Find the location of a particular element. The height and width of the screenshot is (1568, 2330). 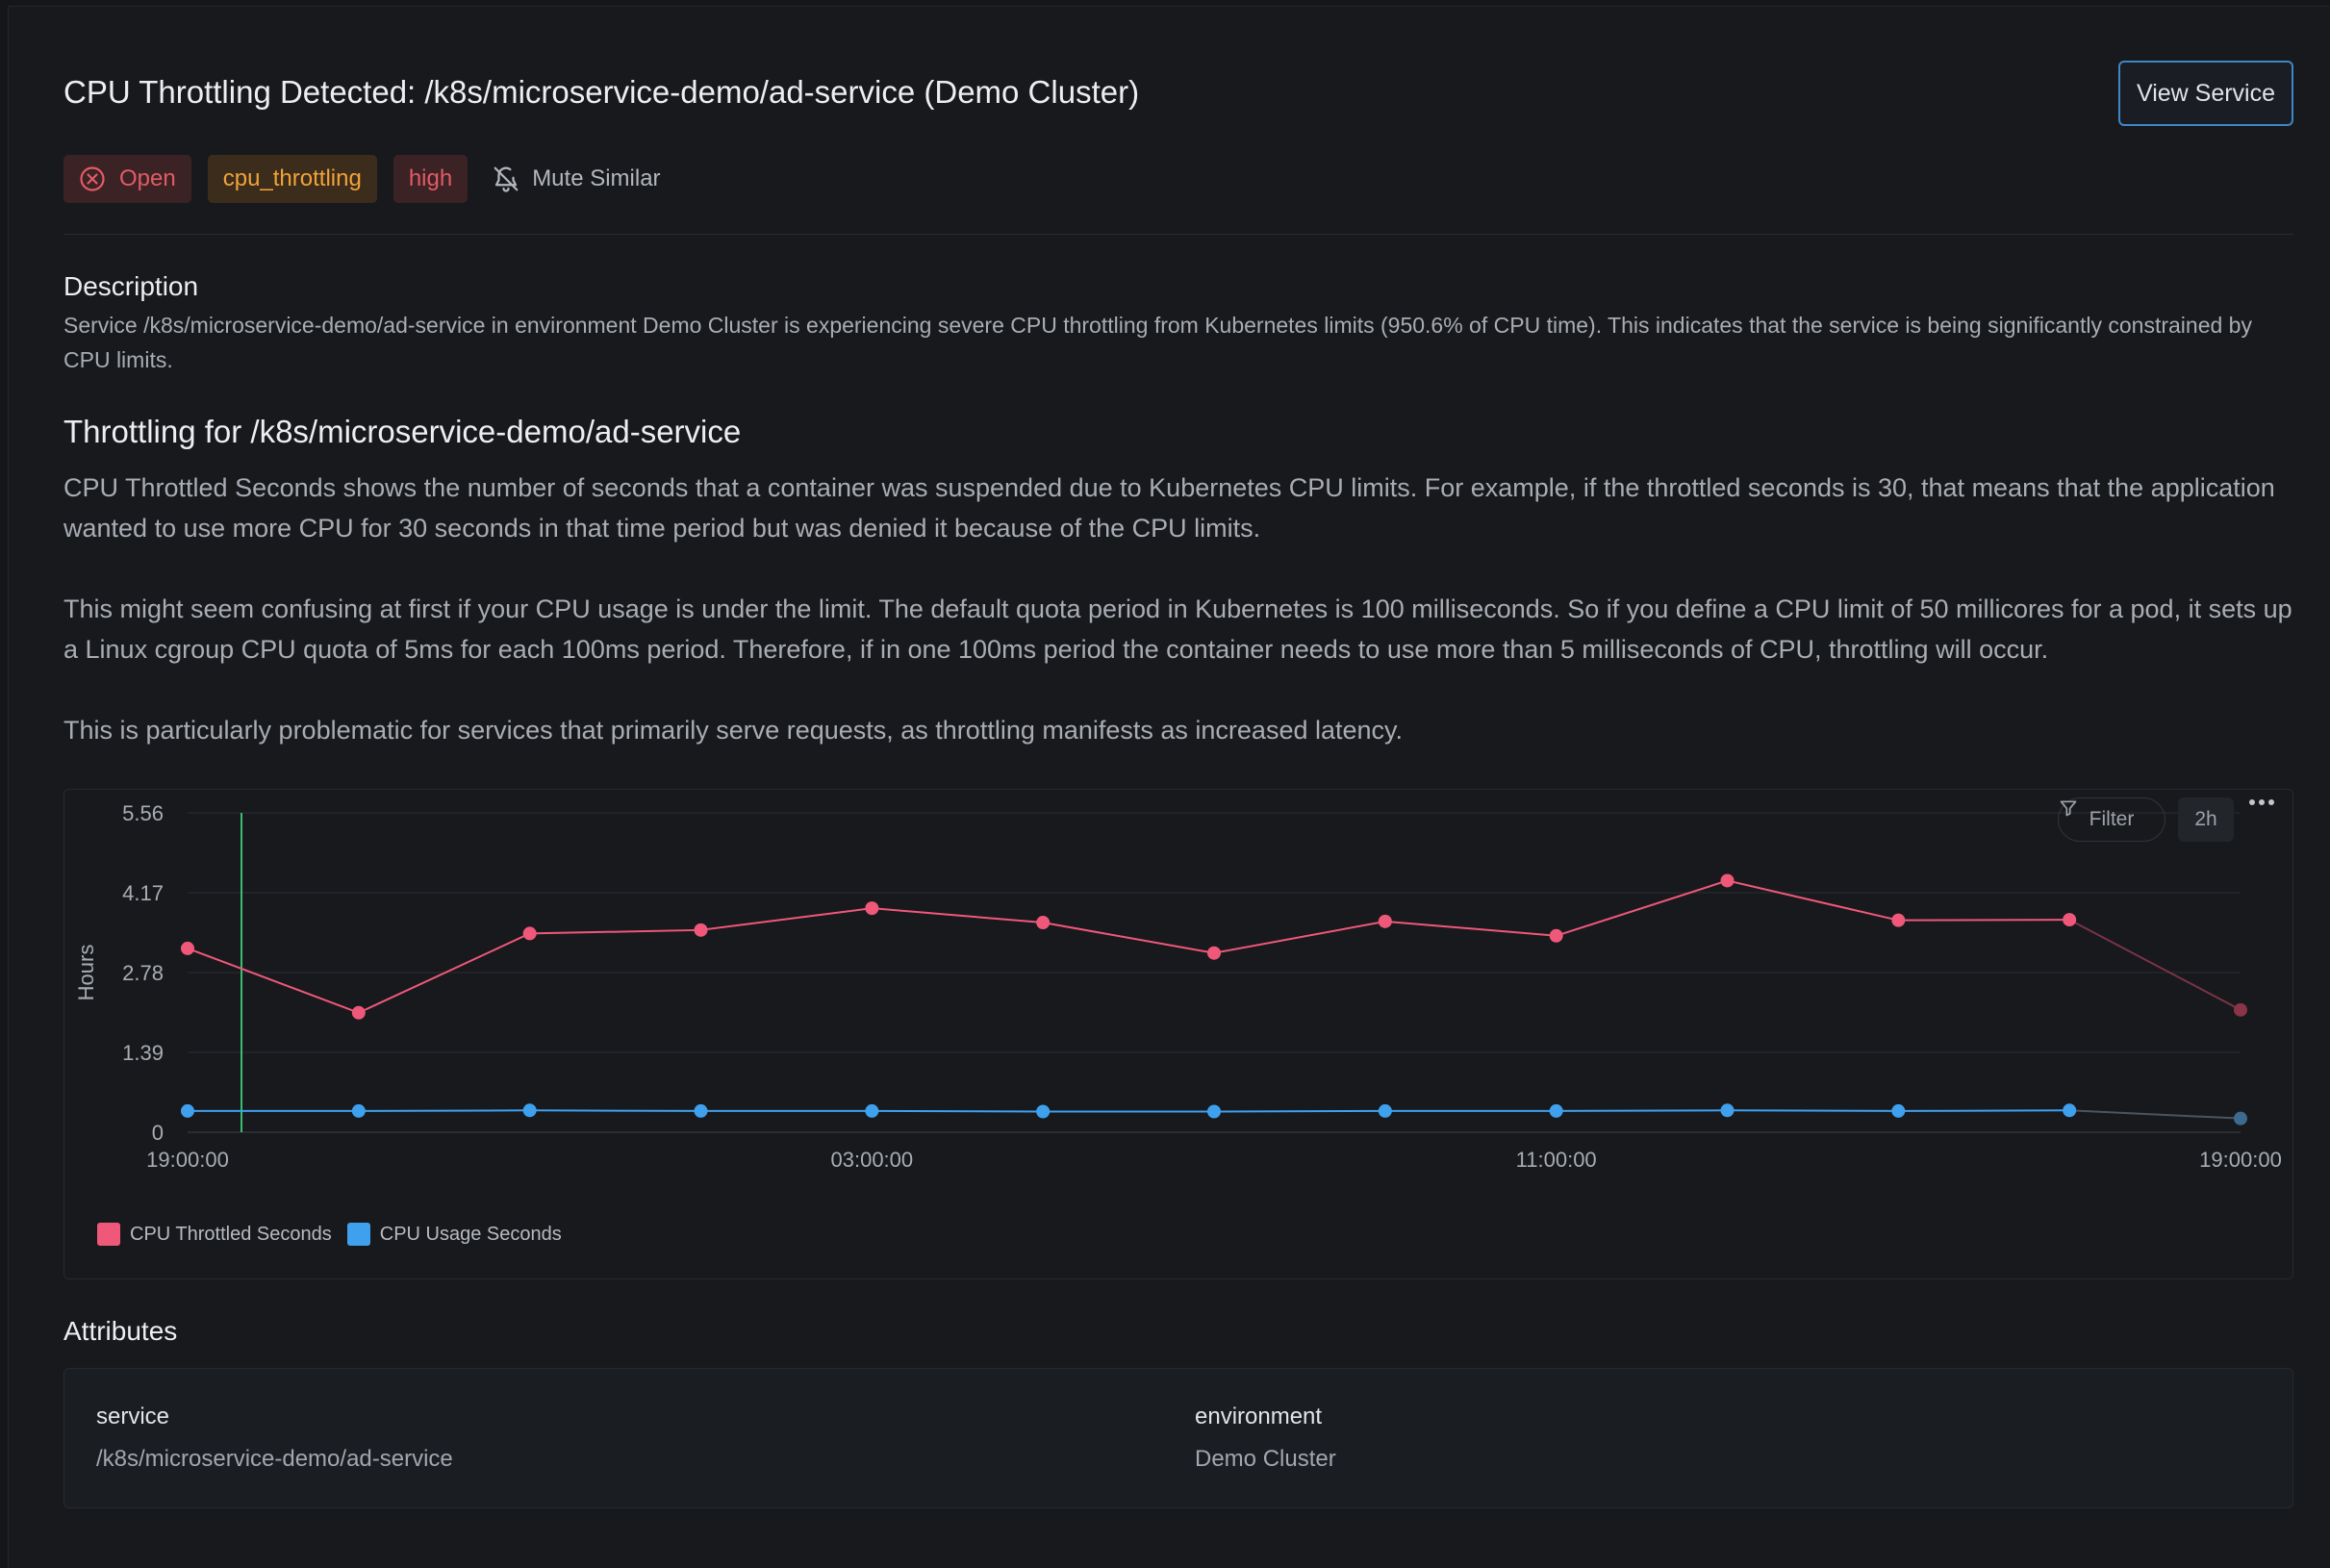

type-badge: cpu_throttling is located at coordinates (292, 179).